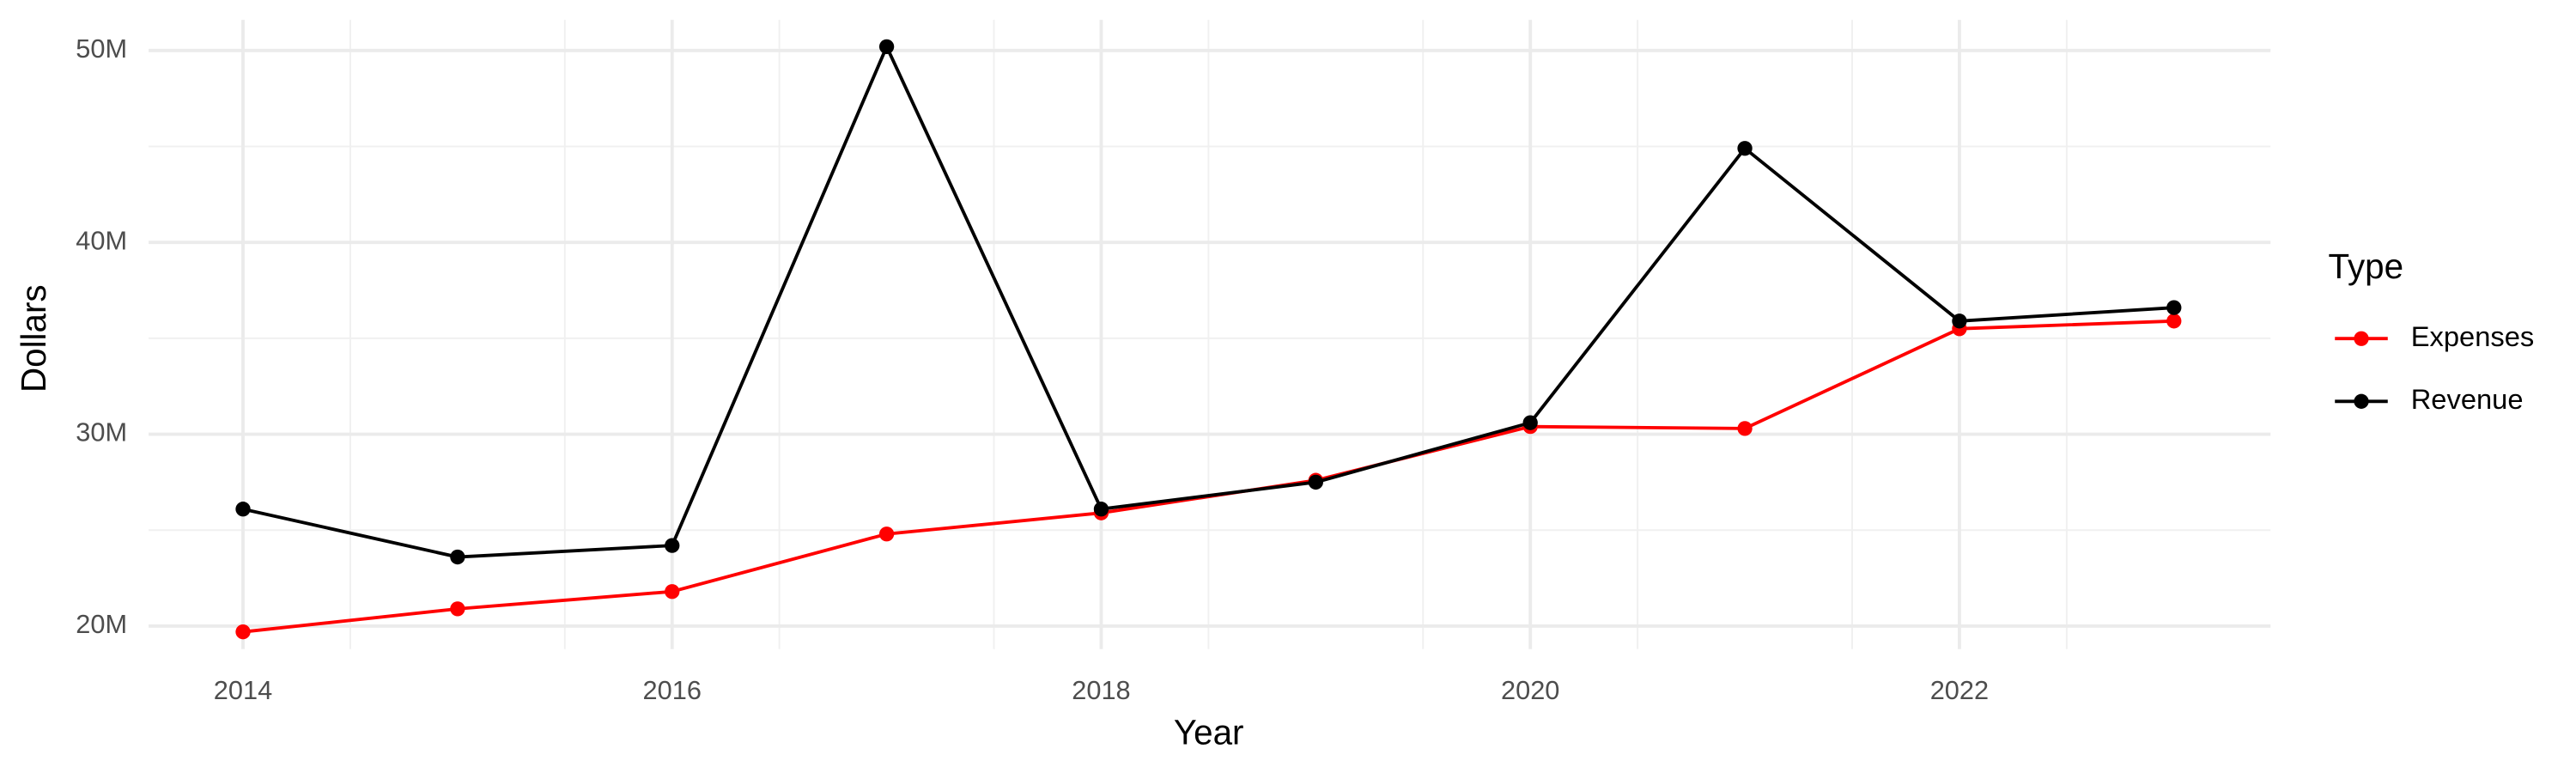 Image resolution: width=2576 pixels, height=773 pixels. What do you see at coordinates (1960, 690) in the screenshot?
I see `x-tick-label: 2022` at bounding box center [1960, 690].